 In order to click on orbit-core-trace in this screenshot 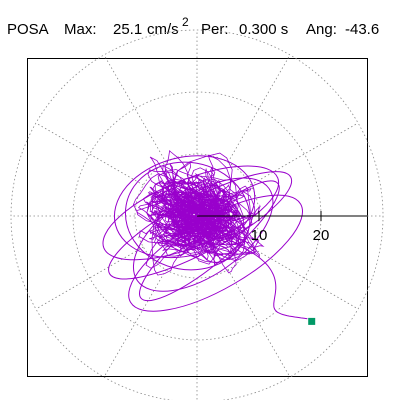, I will do `click(198, 212)`.